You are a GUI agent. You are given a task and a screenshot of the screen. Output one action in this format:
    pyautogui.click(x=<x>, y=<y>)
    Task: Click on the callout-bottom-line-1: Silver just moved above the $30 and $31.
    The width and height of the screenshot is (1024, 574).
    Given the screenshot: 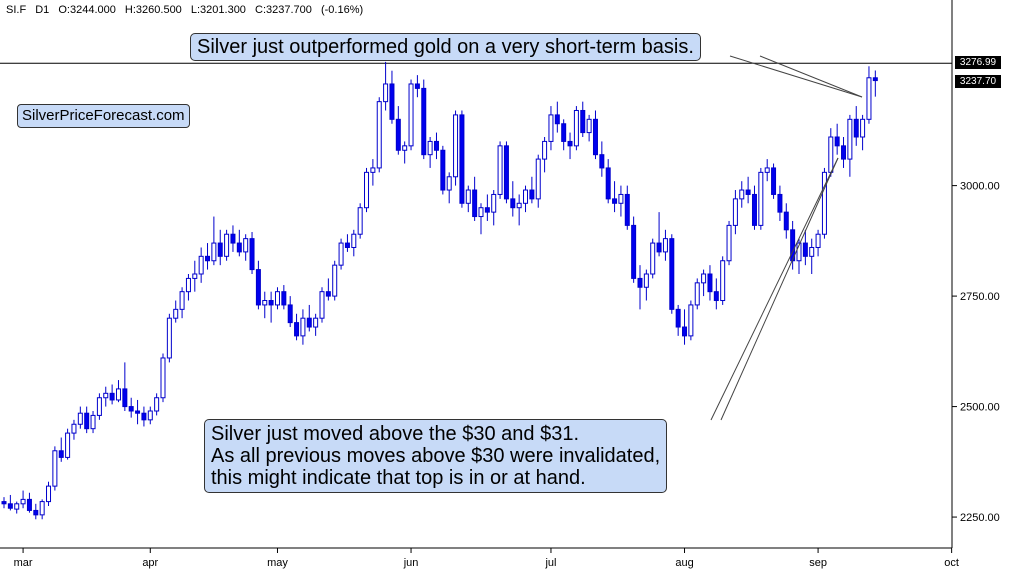 What is the action you would take?
    pyautogui.click(x=395, y=434)
    